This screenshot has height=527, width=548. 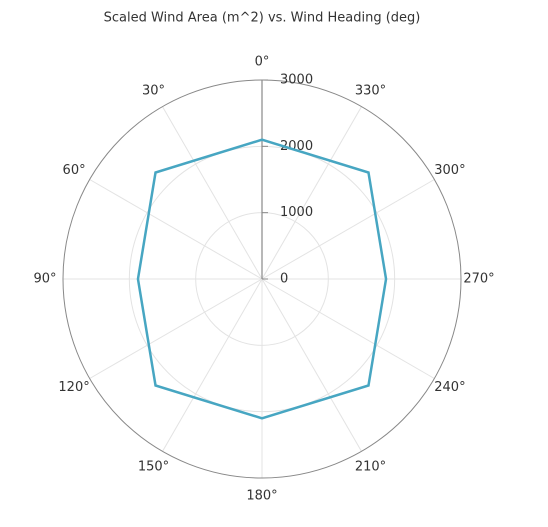 I want to click on angle-tick-label: 180°, so click(x=261, y=496).